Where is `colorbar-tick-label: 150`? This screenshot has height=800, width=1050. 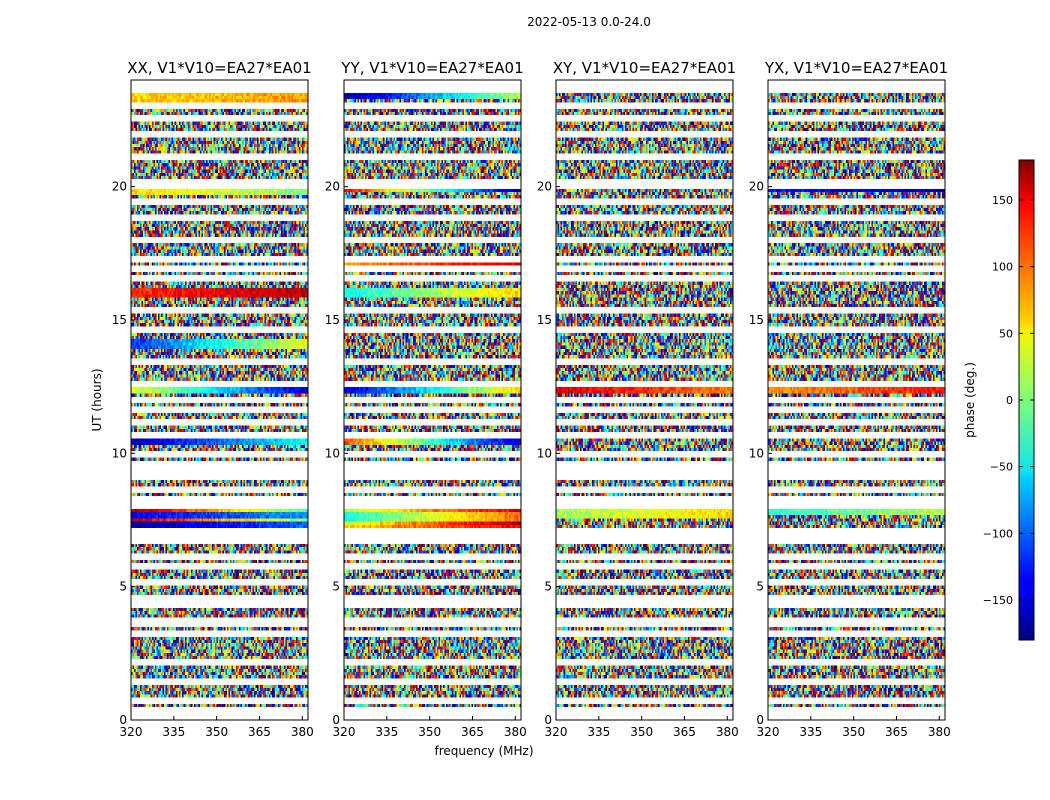 colorbar-tick-label: 150 is located at coordinates (1002, 200).